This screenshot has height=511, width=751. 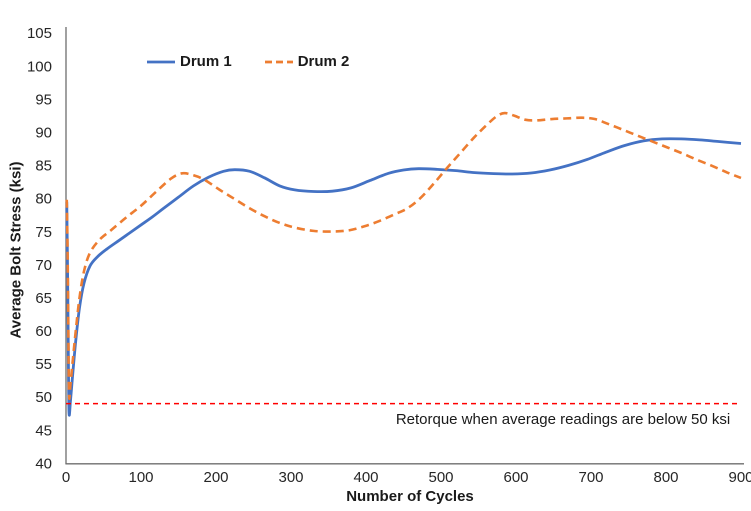 What do you see at coordinates (290, 477) in the screenshot?
I see `x-tick-label: 300` at bounding box center [290, 477].